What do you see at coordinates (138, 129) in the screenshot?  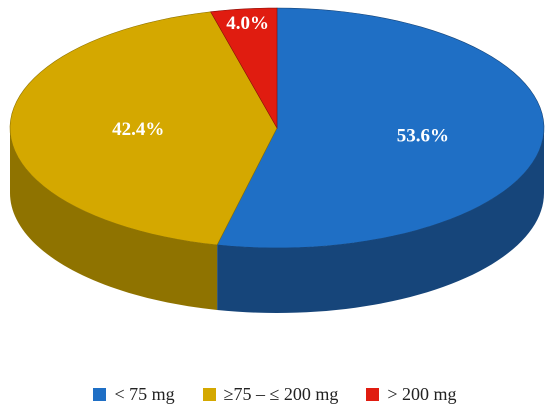 I see `slice-label-1: 42.4%` at bounding box center [138, 129].